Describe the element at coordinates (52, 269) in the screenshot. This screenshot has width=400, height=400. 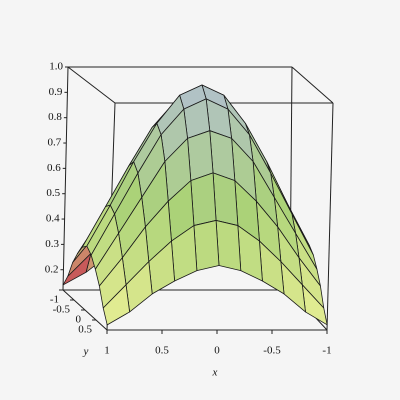
I see `z-tick-label: 0.2` at that location.